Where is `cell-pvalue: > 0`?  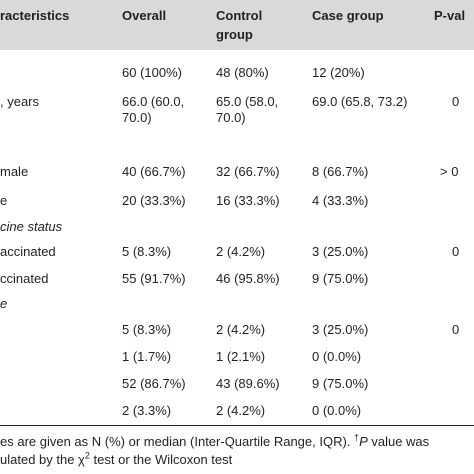
cell-pvalue: > 0 is located at coordinates (449, 171).